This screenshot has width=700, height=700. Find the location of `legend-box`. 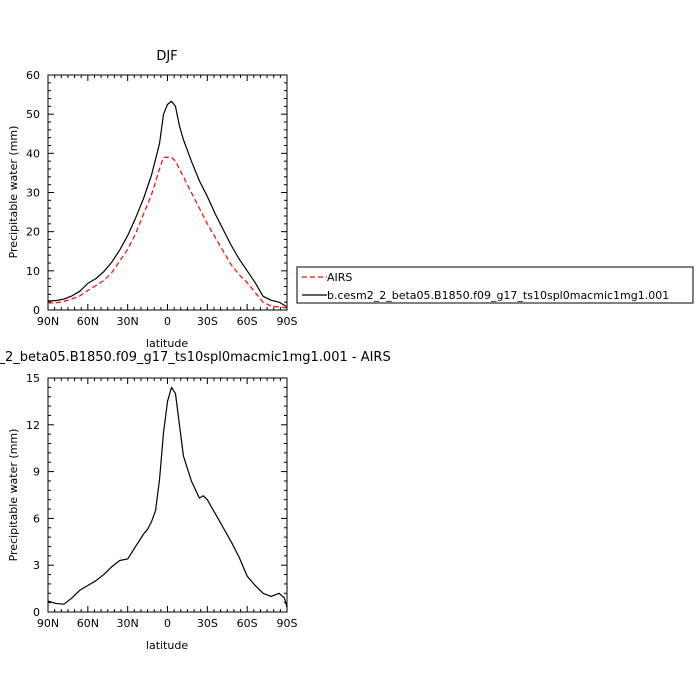

legend-box is located at coordinates (495, 285).